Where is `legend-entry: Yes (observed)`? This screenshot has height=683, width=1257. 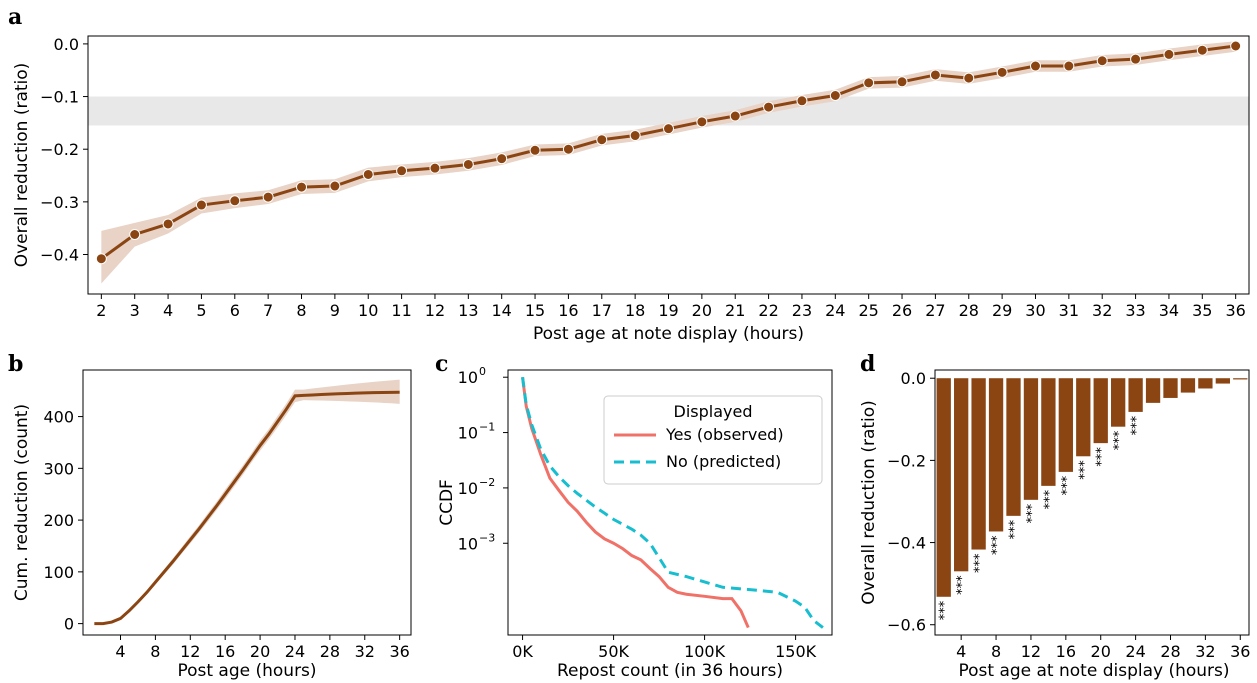 legend-entry: Yes (observed) is located at coordinates (724, 434).